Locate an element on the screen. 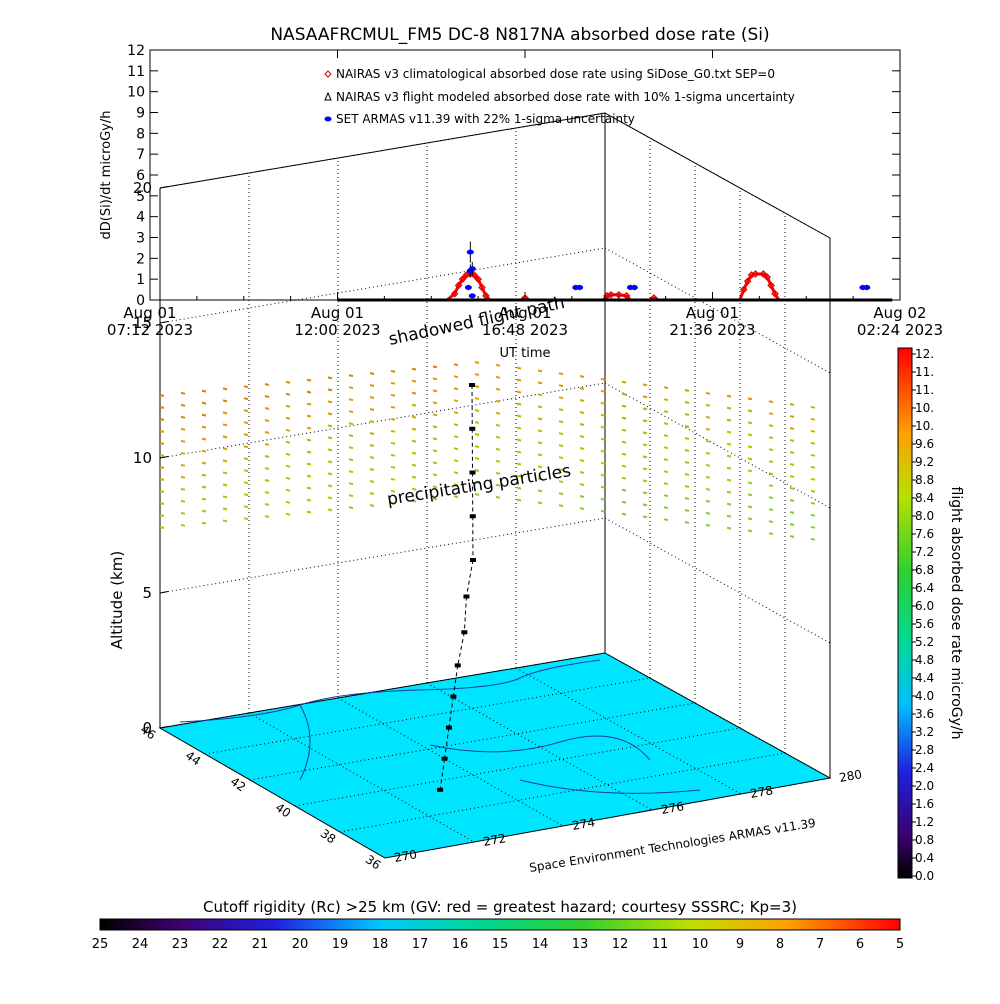 The height and width of the screenshot is (1004, 1000). dose-tick-label: 10. is located at coordinates (924, 426).